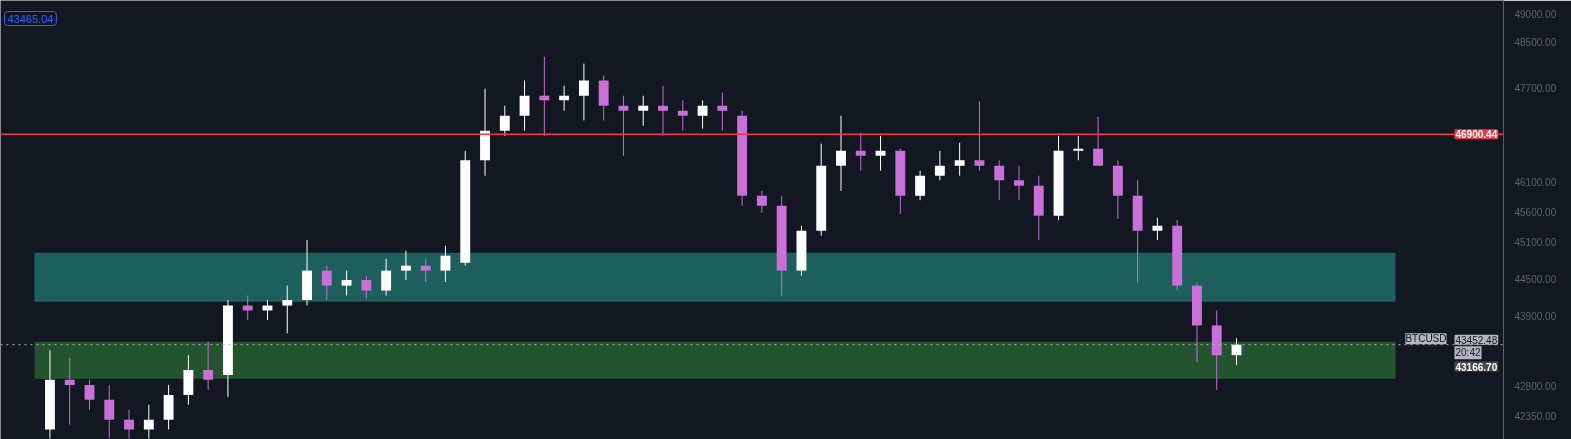  Describe the element at coordinates (1535, 42) in the screenshot. I see `y-tick-label: 48500.00` at that location.